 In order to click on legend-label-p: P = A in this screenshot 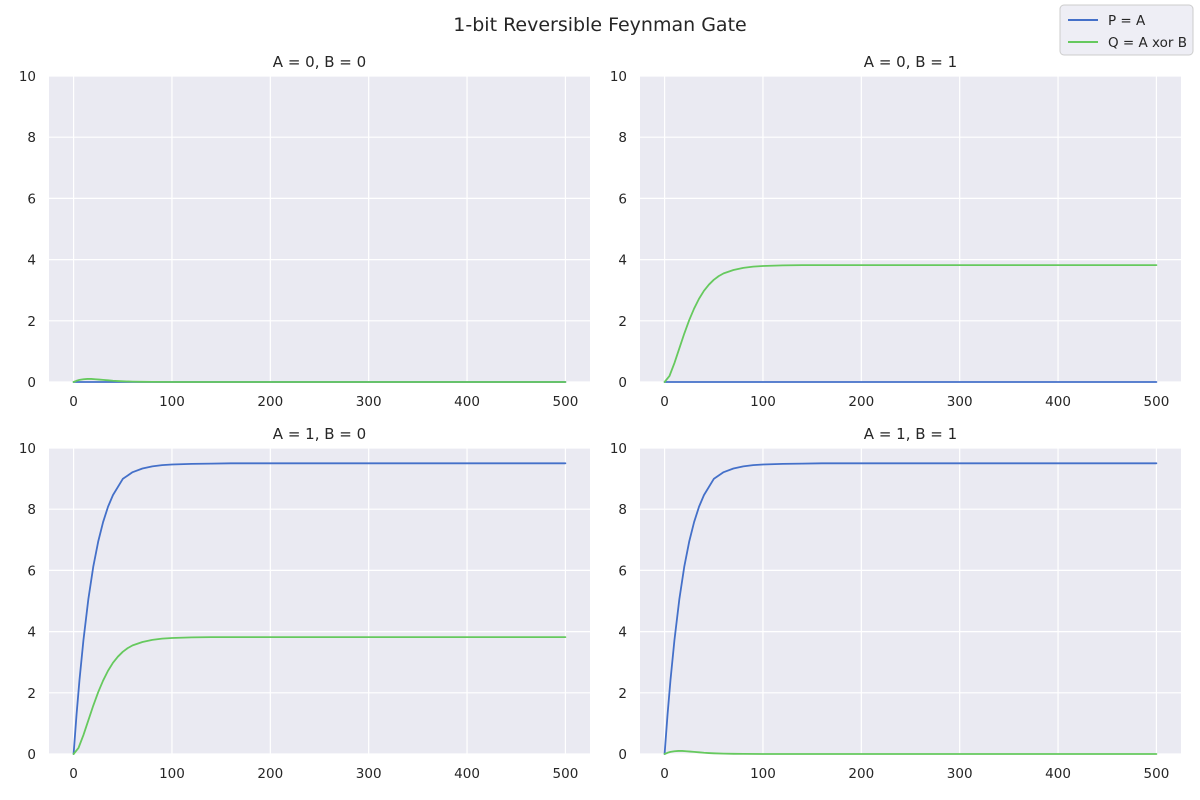, I will do `click(1127, 21)`.